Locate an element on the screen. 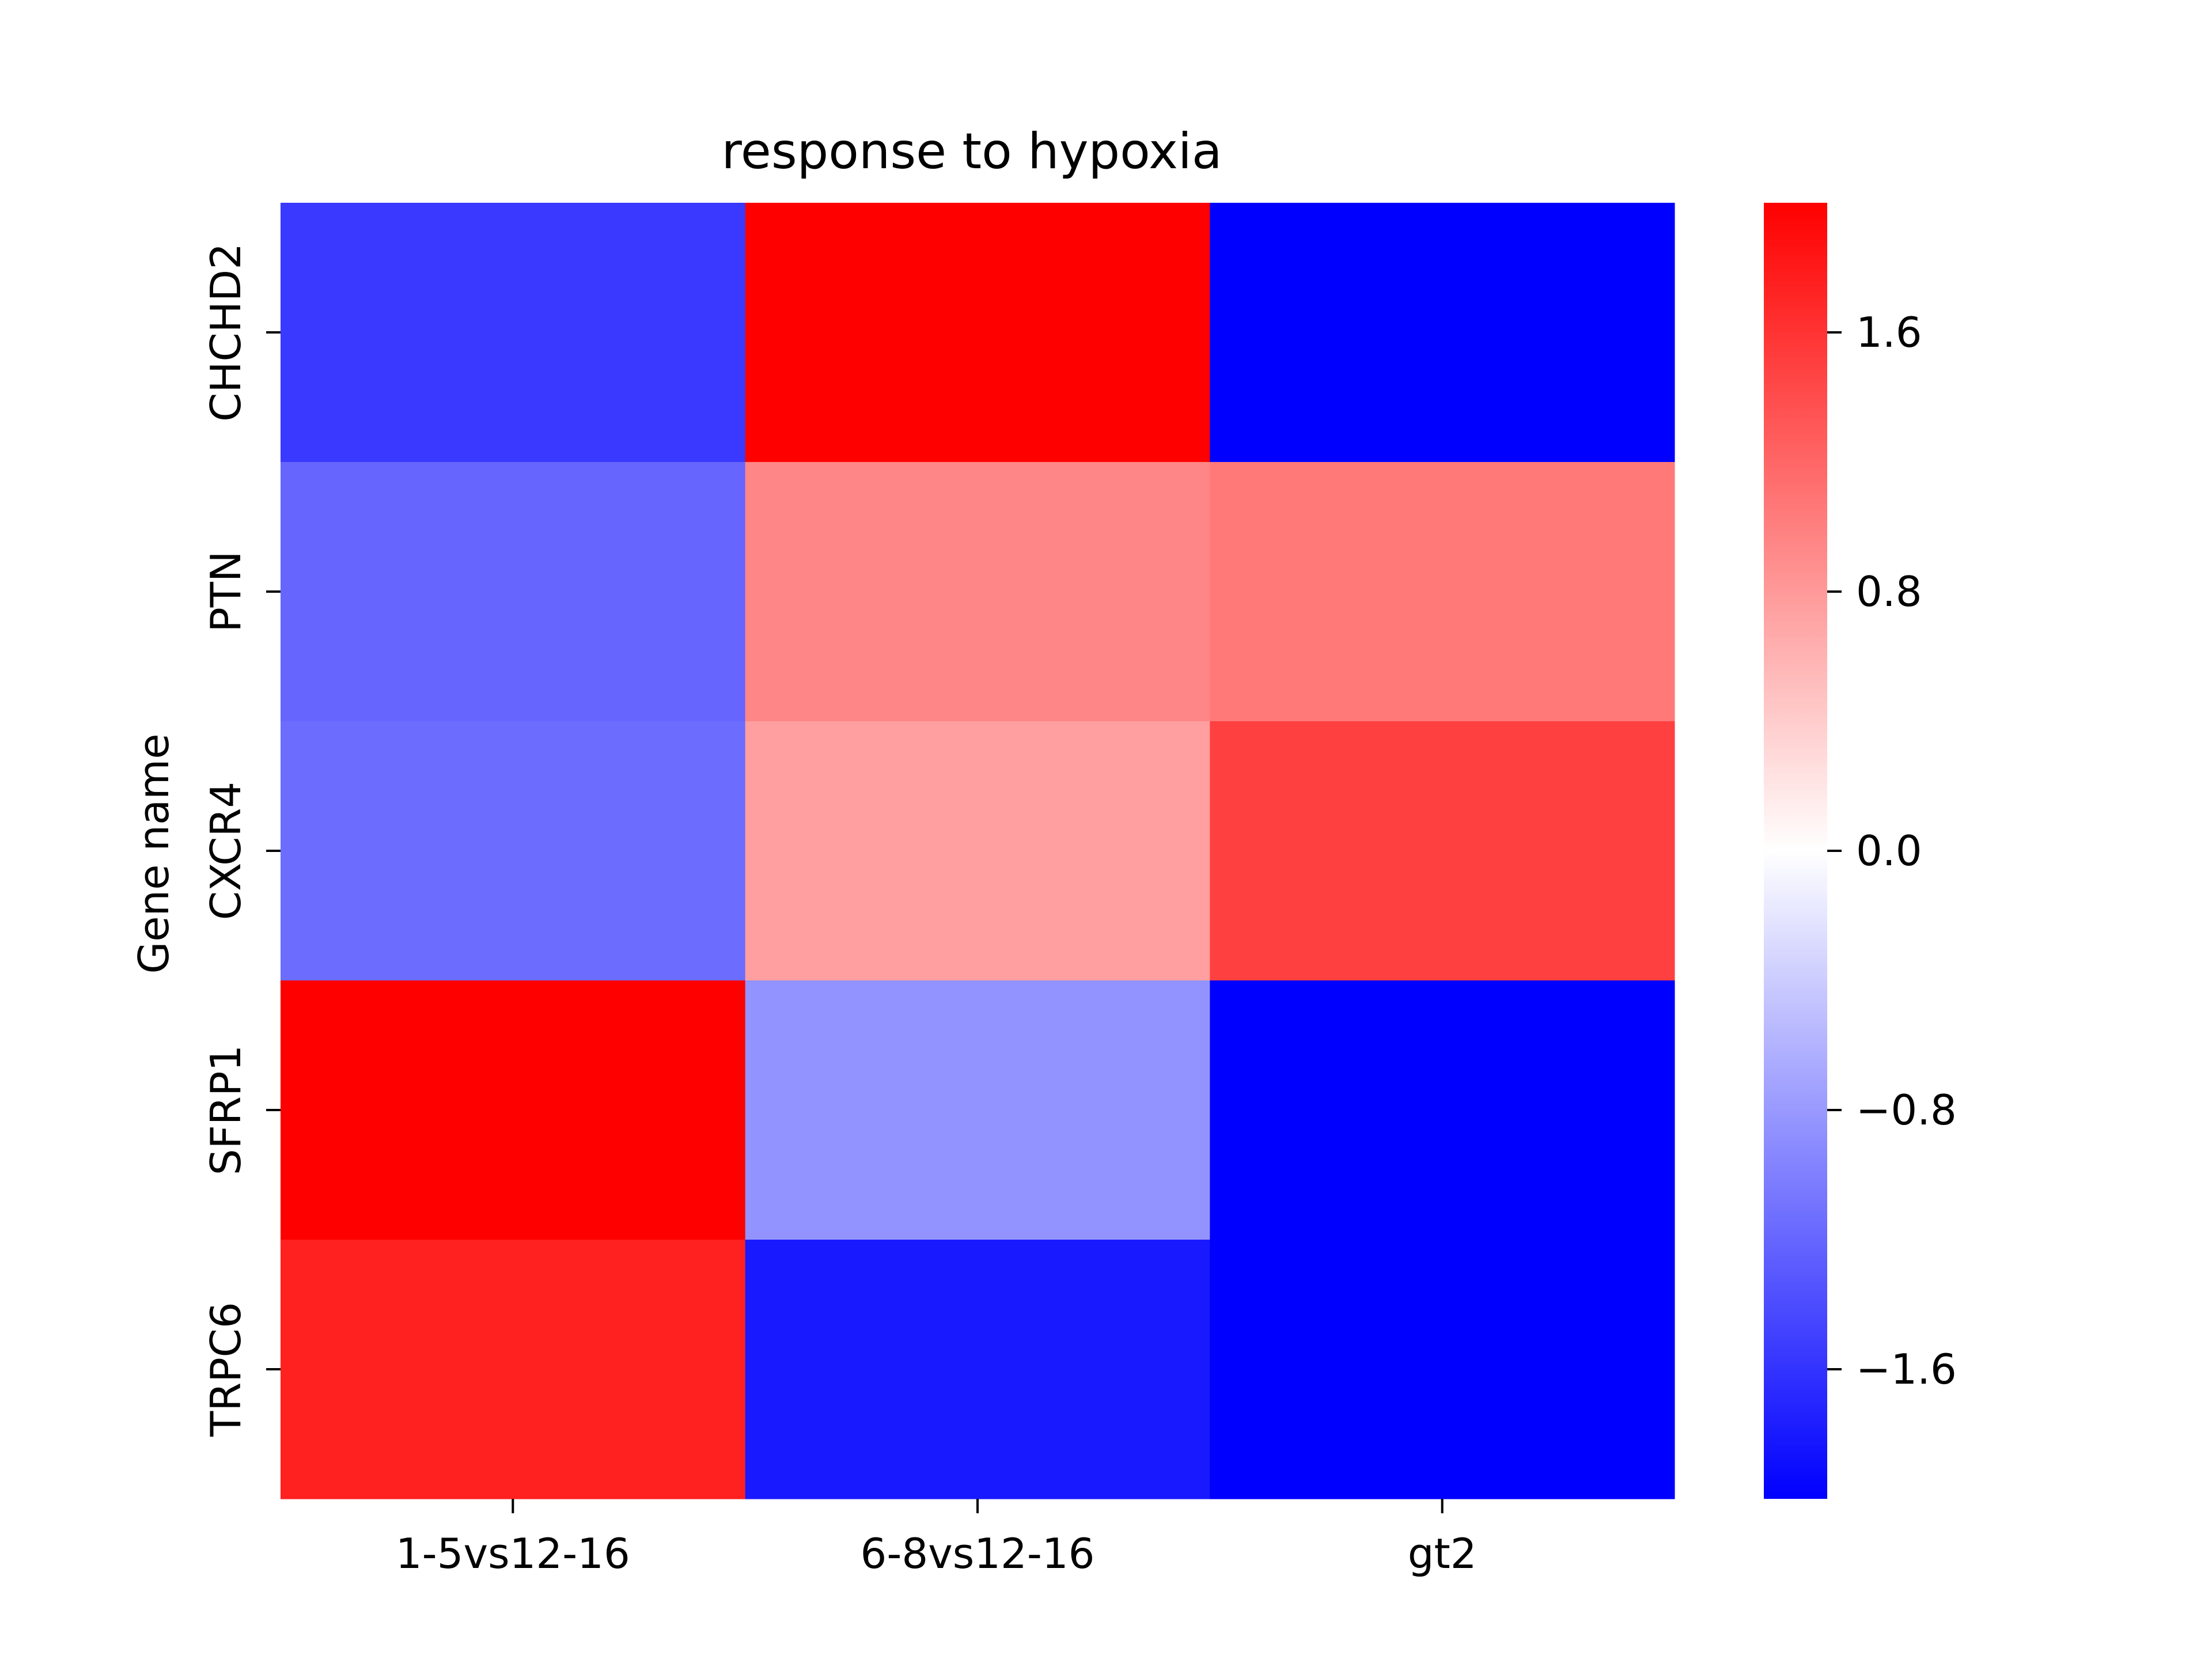 Image resolution: width=2212 pixels, height=1659 pixels. colorbar-tick-label: −1.6 is located at coordinates (1906, 1369).